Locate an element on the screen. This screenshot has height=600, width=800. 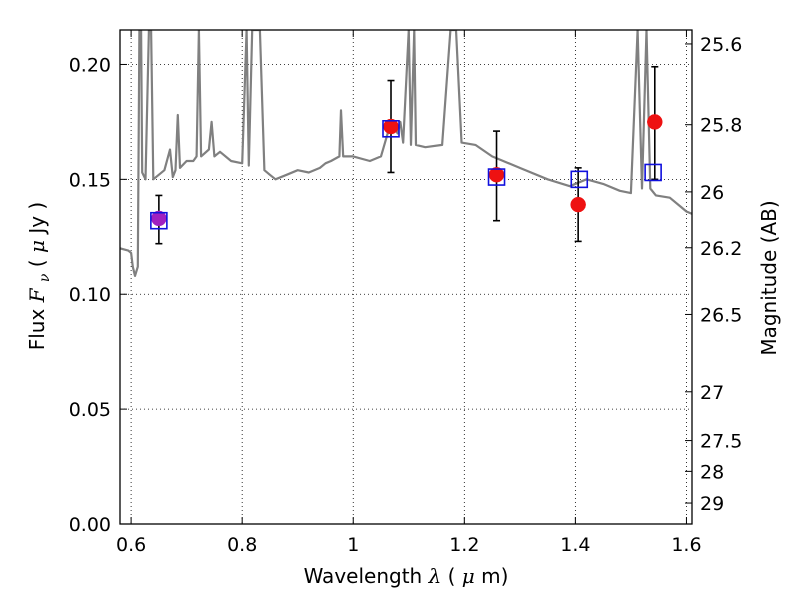
y-tick-label: 0.15 is located at coordinates (90, 180).